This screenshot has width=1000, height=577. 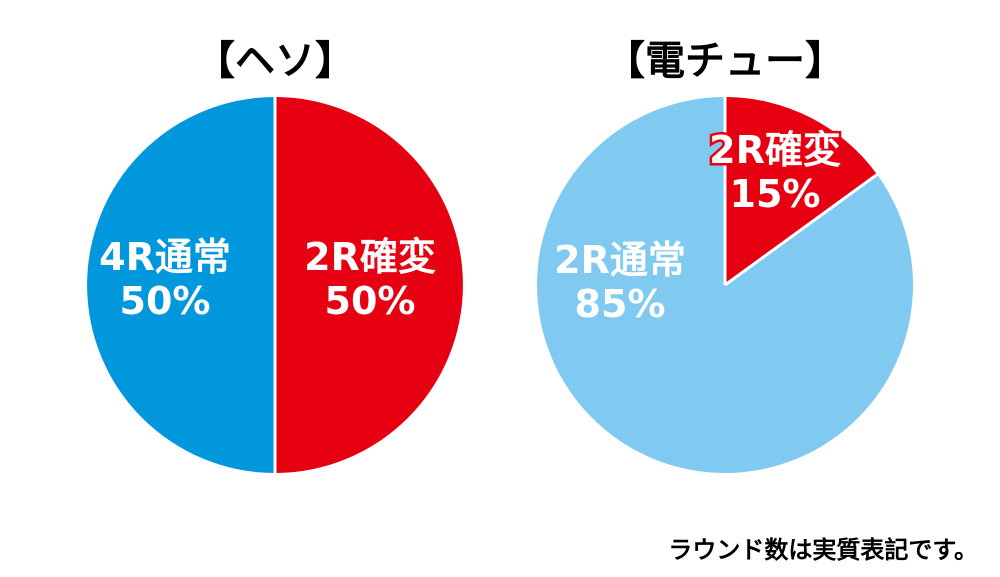 What do you see at coordinates (775, 194) in the screenshot?
I see `slice-label-percent: 15%` at bounding box center [775, 194].